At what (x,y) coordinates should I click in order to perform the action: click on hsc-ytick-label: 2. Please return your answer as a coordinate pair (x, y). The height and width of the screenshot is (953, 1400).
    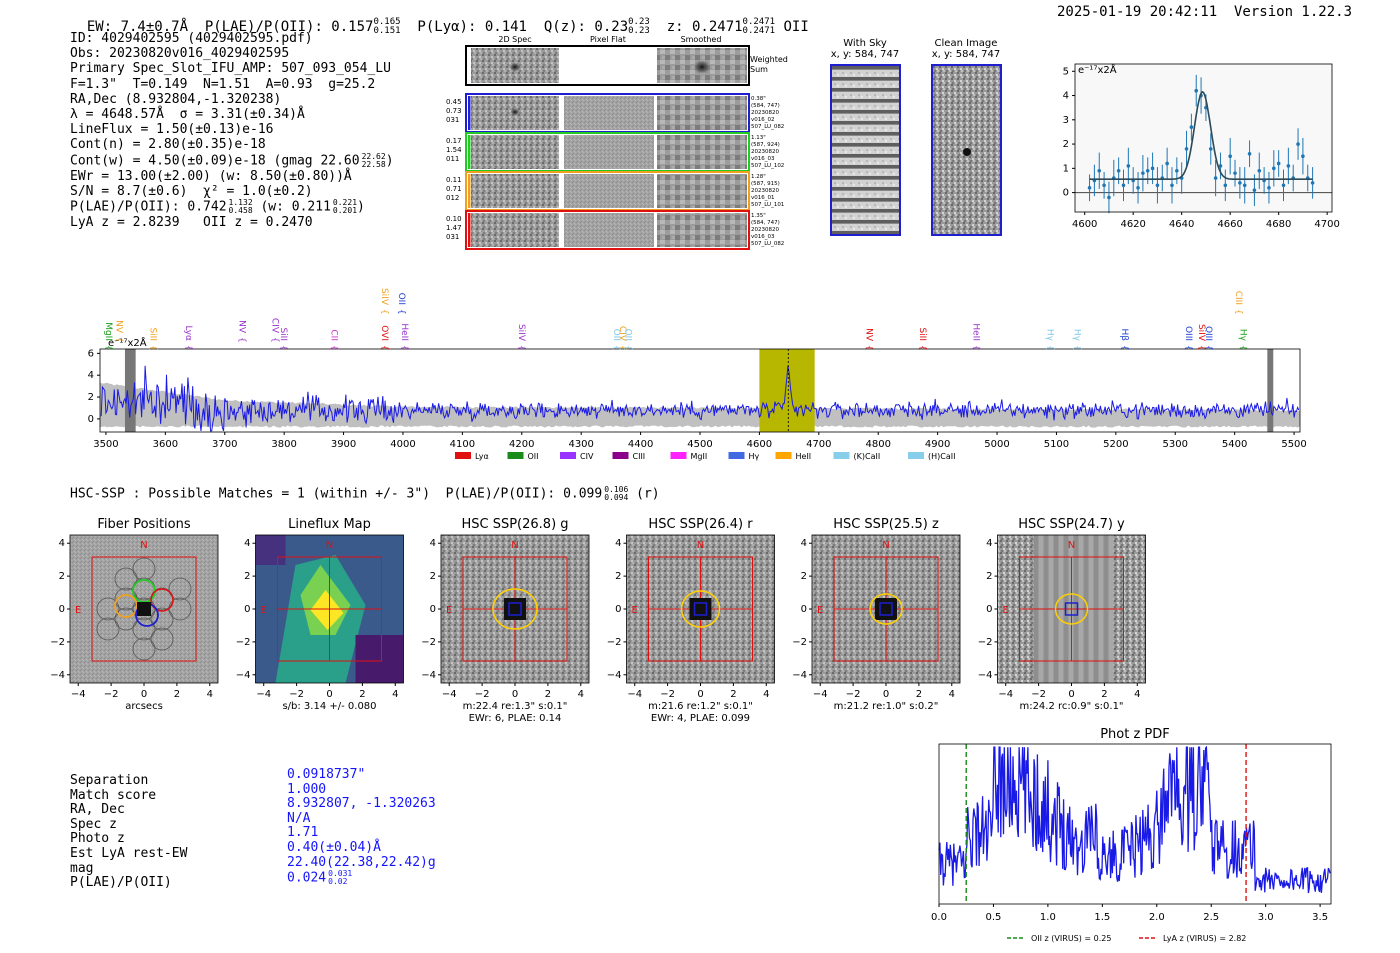
    Looking at the image, I should click on (247, 576).